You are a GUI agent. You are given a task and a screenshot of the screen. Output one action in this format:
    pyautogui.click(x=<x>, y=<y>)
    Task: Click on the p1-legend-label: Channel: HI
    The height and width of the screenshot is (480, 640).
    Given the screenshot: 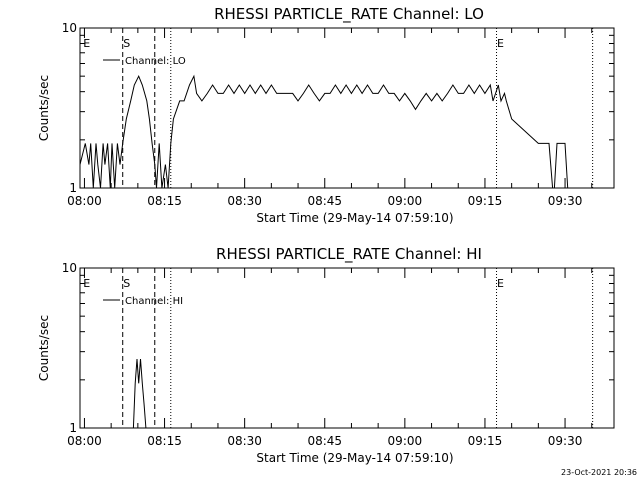 What is the action you would take?
    pyautogui.click(x=154, y=301)
    